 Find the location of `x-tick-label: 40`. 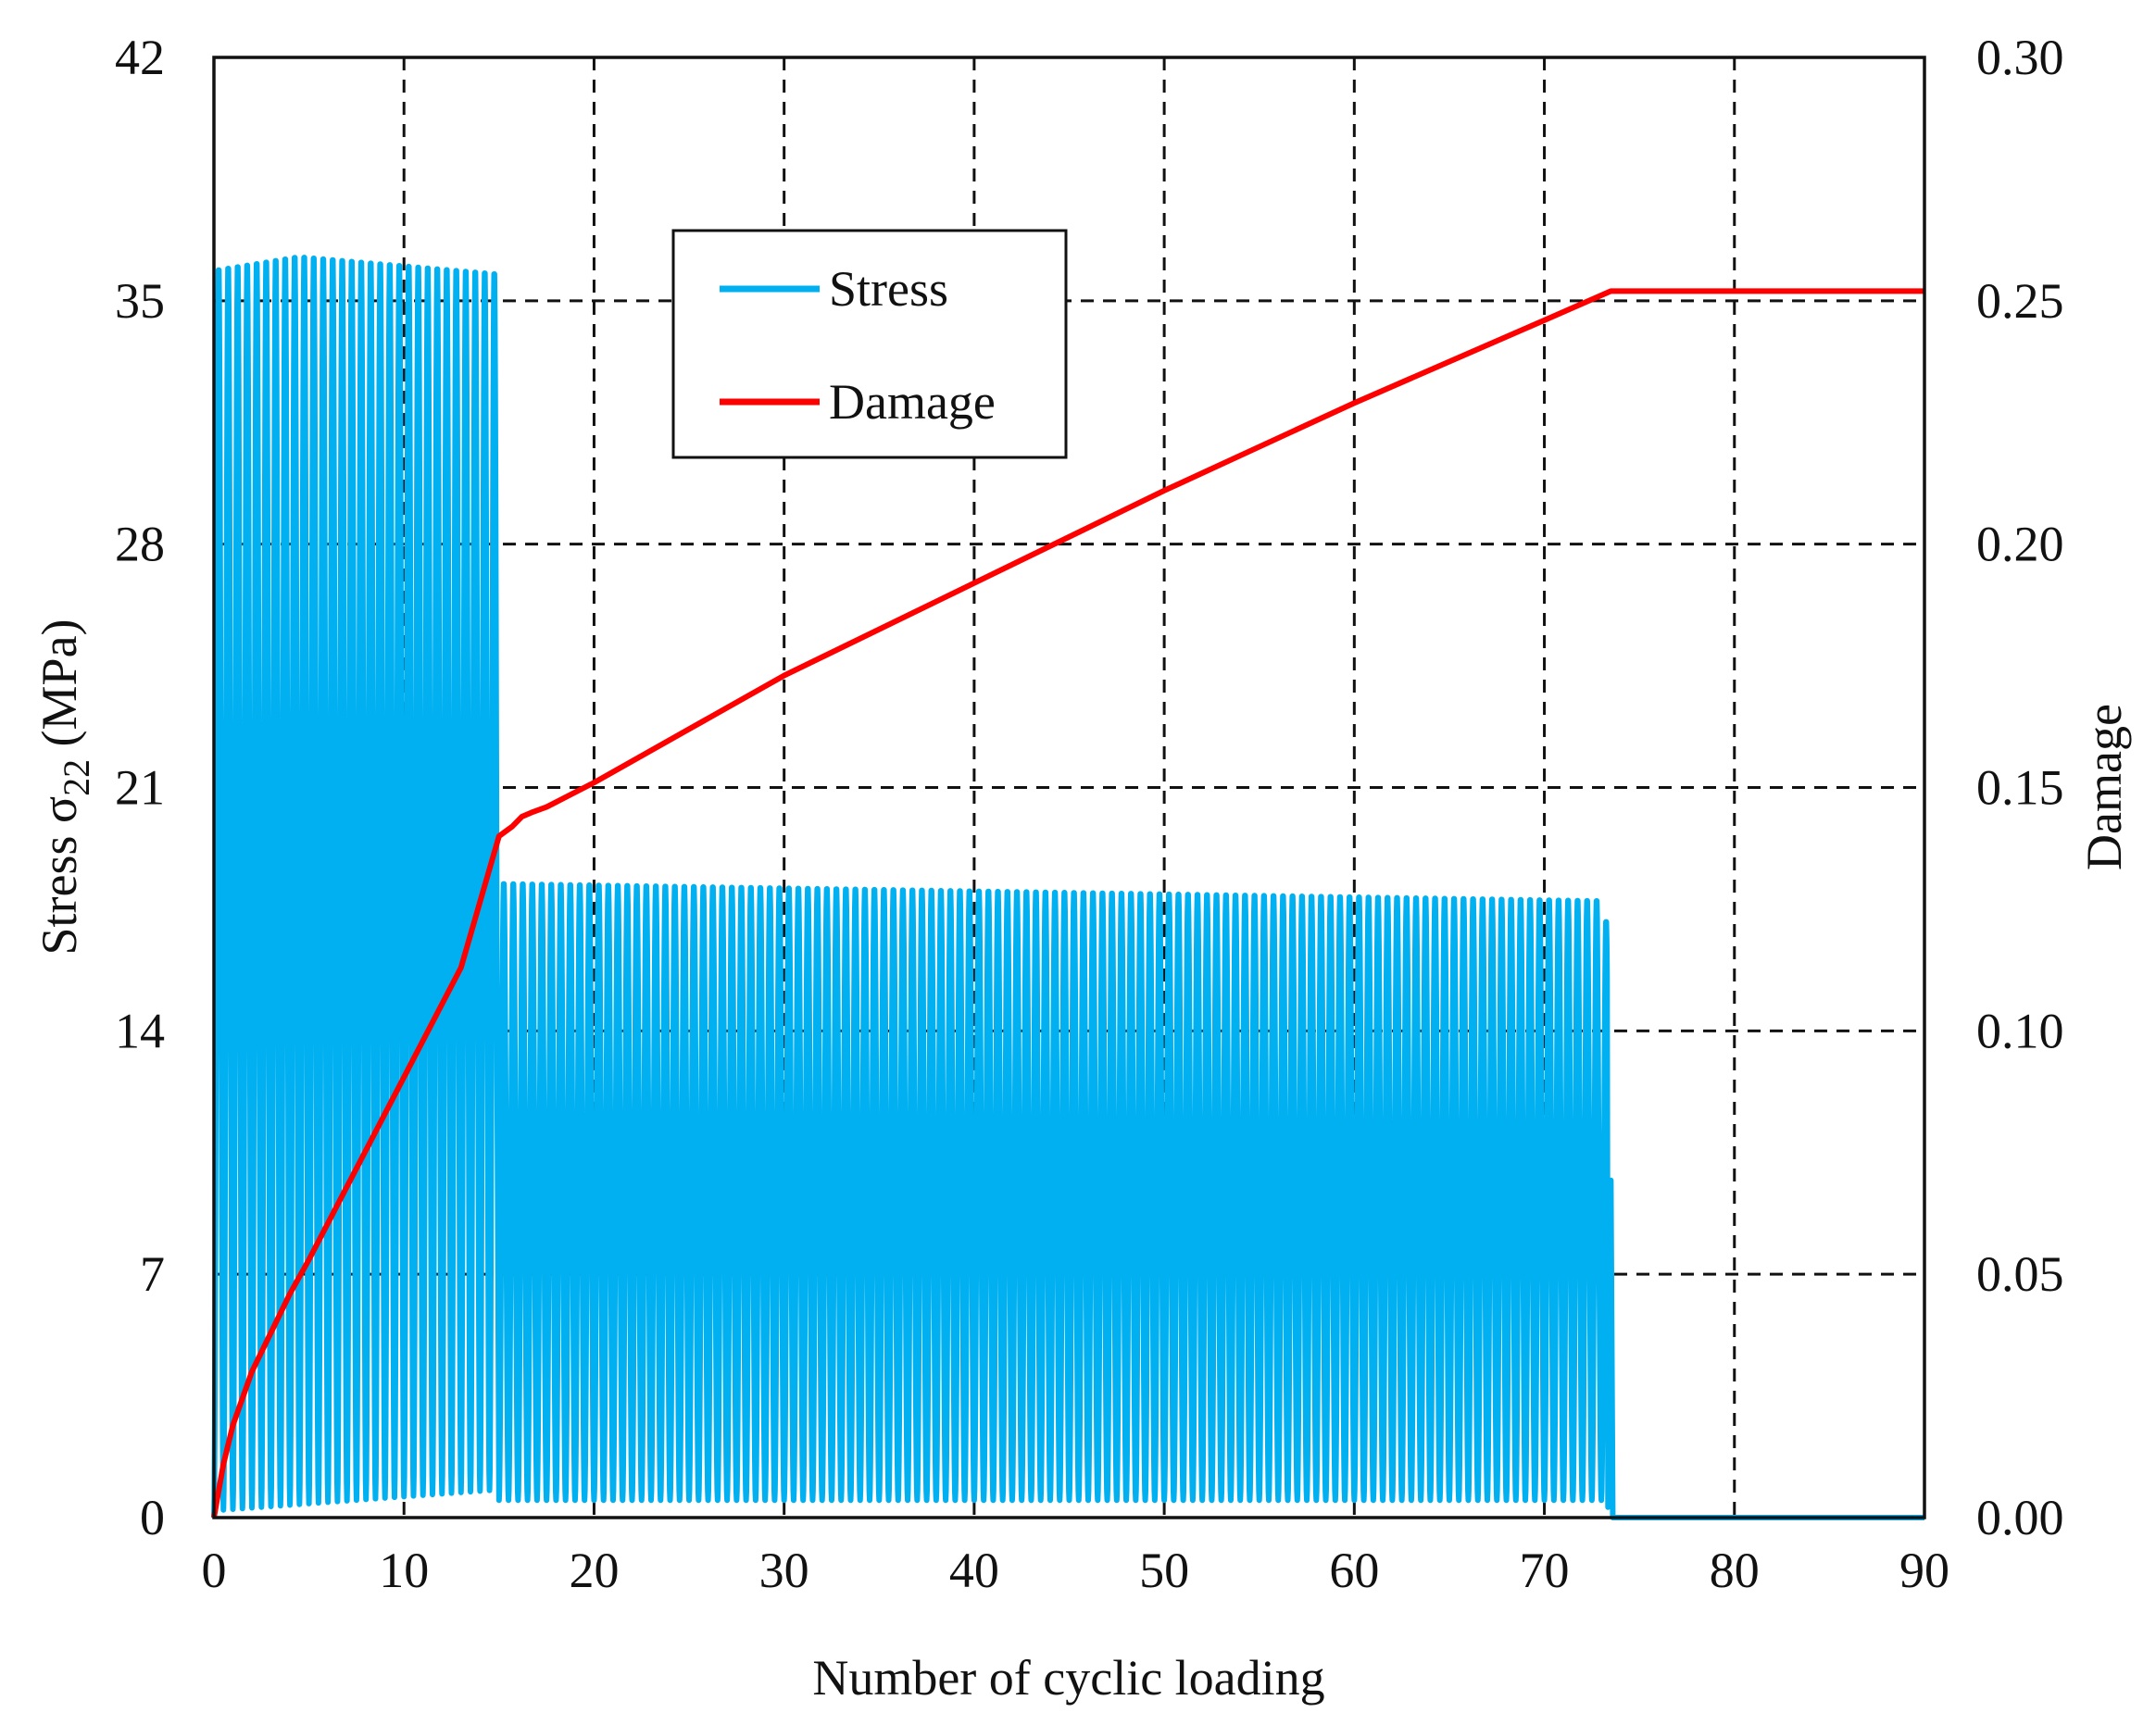

x-tick-label: 40 is located at coordinates (974, 1570).